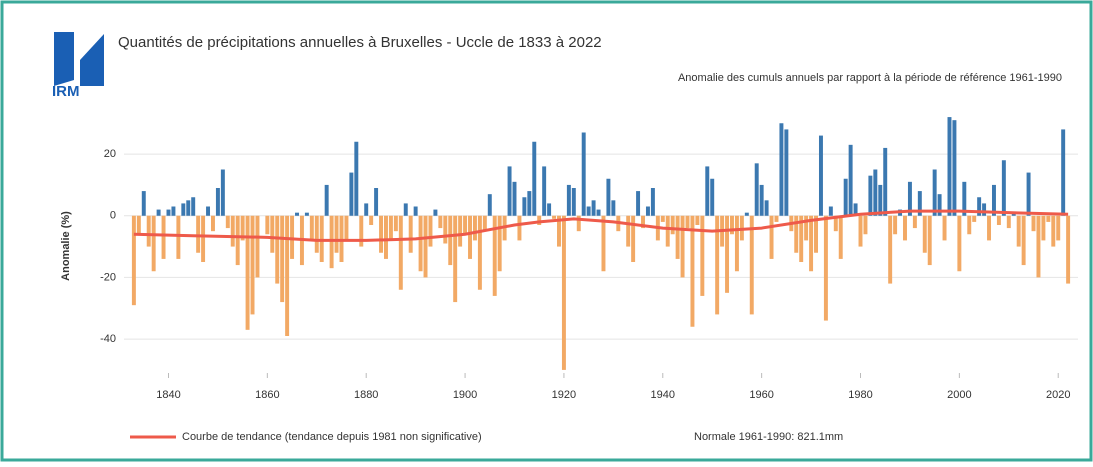 This screenshot has height=467, width=1093. I want to click on x-tick-label: 1840, so click(168, 395).